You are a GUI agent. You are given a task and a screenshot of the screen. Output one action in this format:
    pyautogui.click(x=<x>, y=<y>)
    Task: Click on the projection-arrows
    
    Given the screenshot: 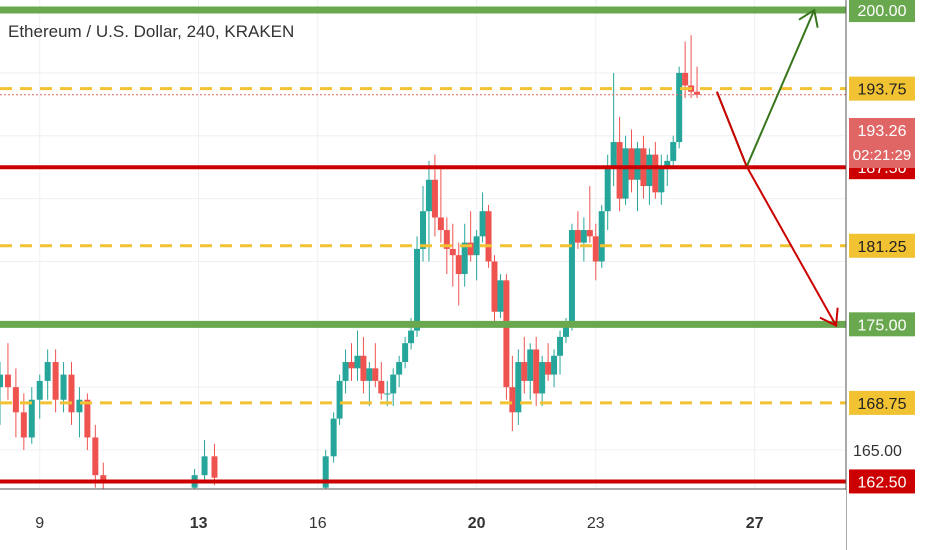 What is the action you would take?
    pyautogui.click(x=777, y=168)
    